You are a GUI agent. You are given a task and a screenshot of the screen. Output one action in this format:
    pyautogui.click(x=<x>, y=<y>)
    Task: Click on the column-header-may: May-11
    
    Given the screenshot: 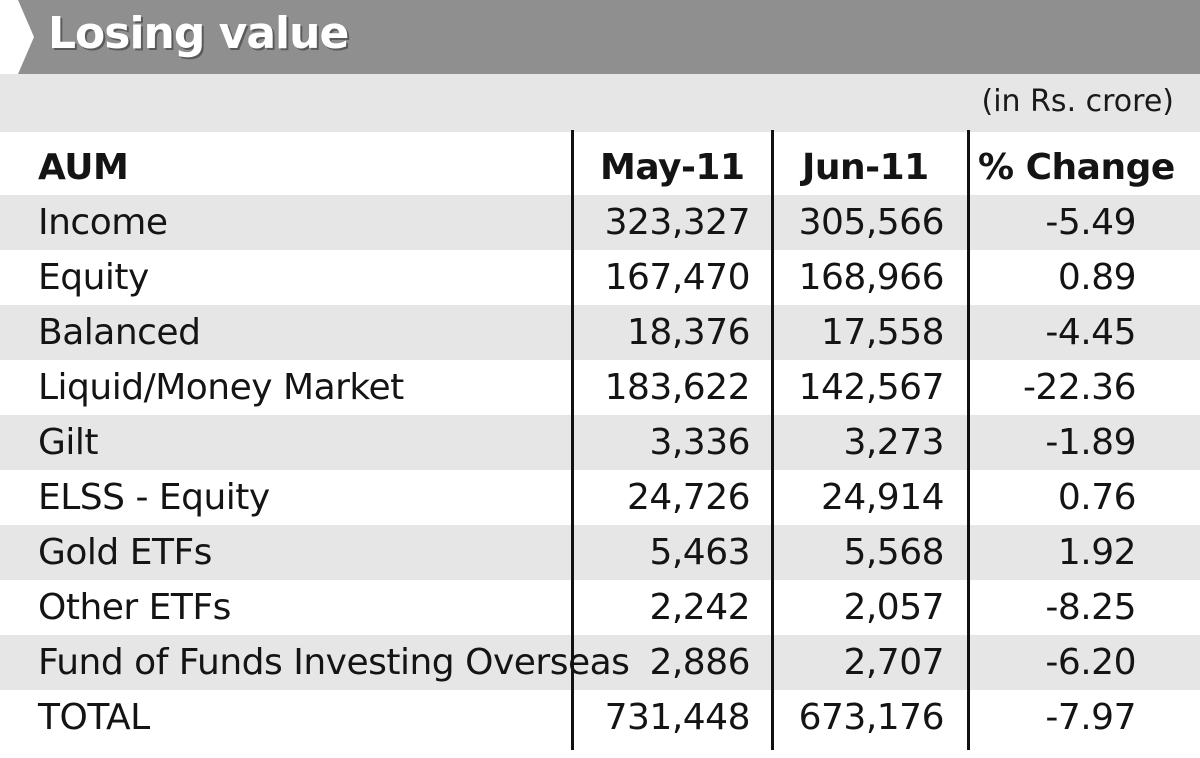 What is the action you would take?
    pyautogui.click(x=672, y=167)
    